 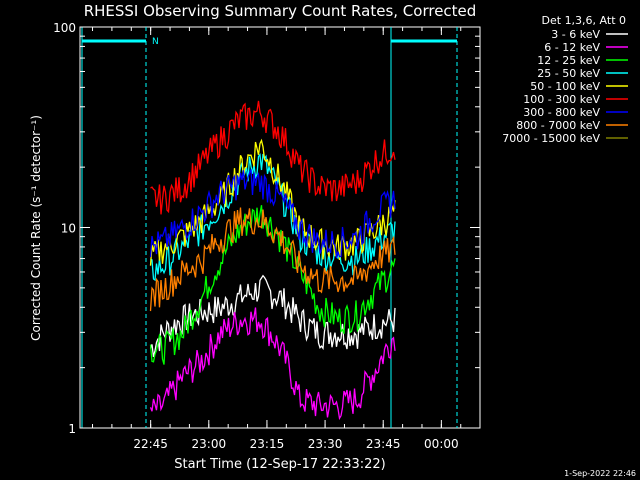 I want to click on legend-label: 800 - 7000 keV, so click(x=558, y=125).